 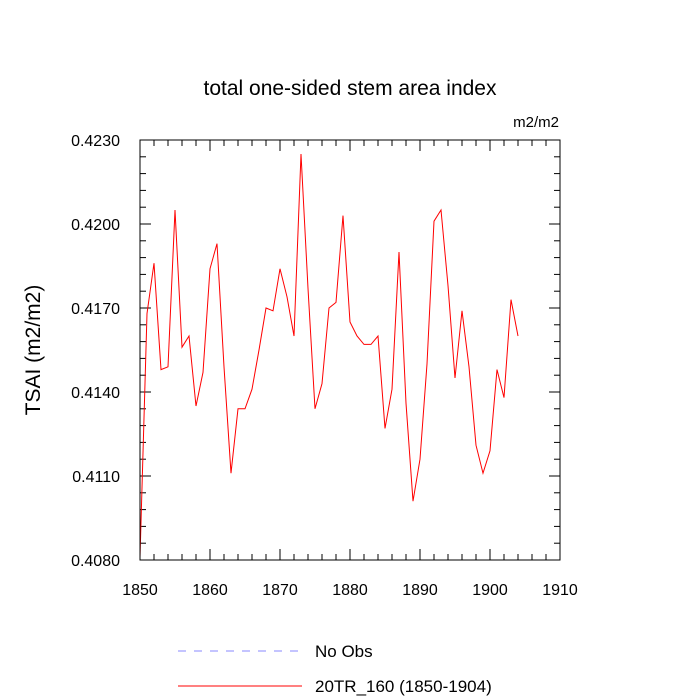 What do you see at coordinates (420, 590) in the screenshot?
I see `x-tick-label: 1890` at bounding box center [420, 590].